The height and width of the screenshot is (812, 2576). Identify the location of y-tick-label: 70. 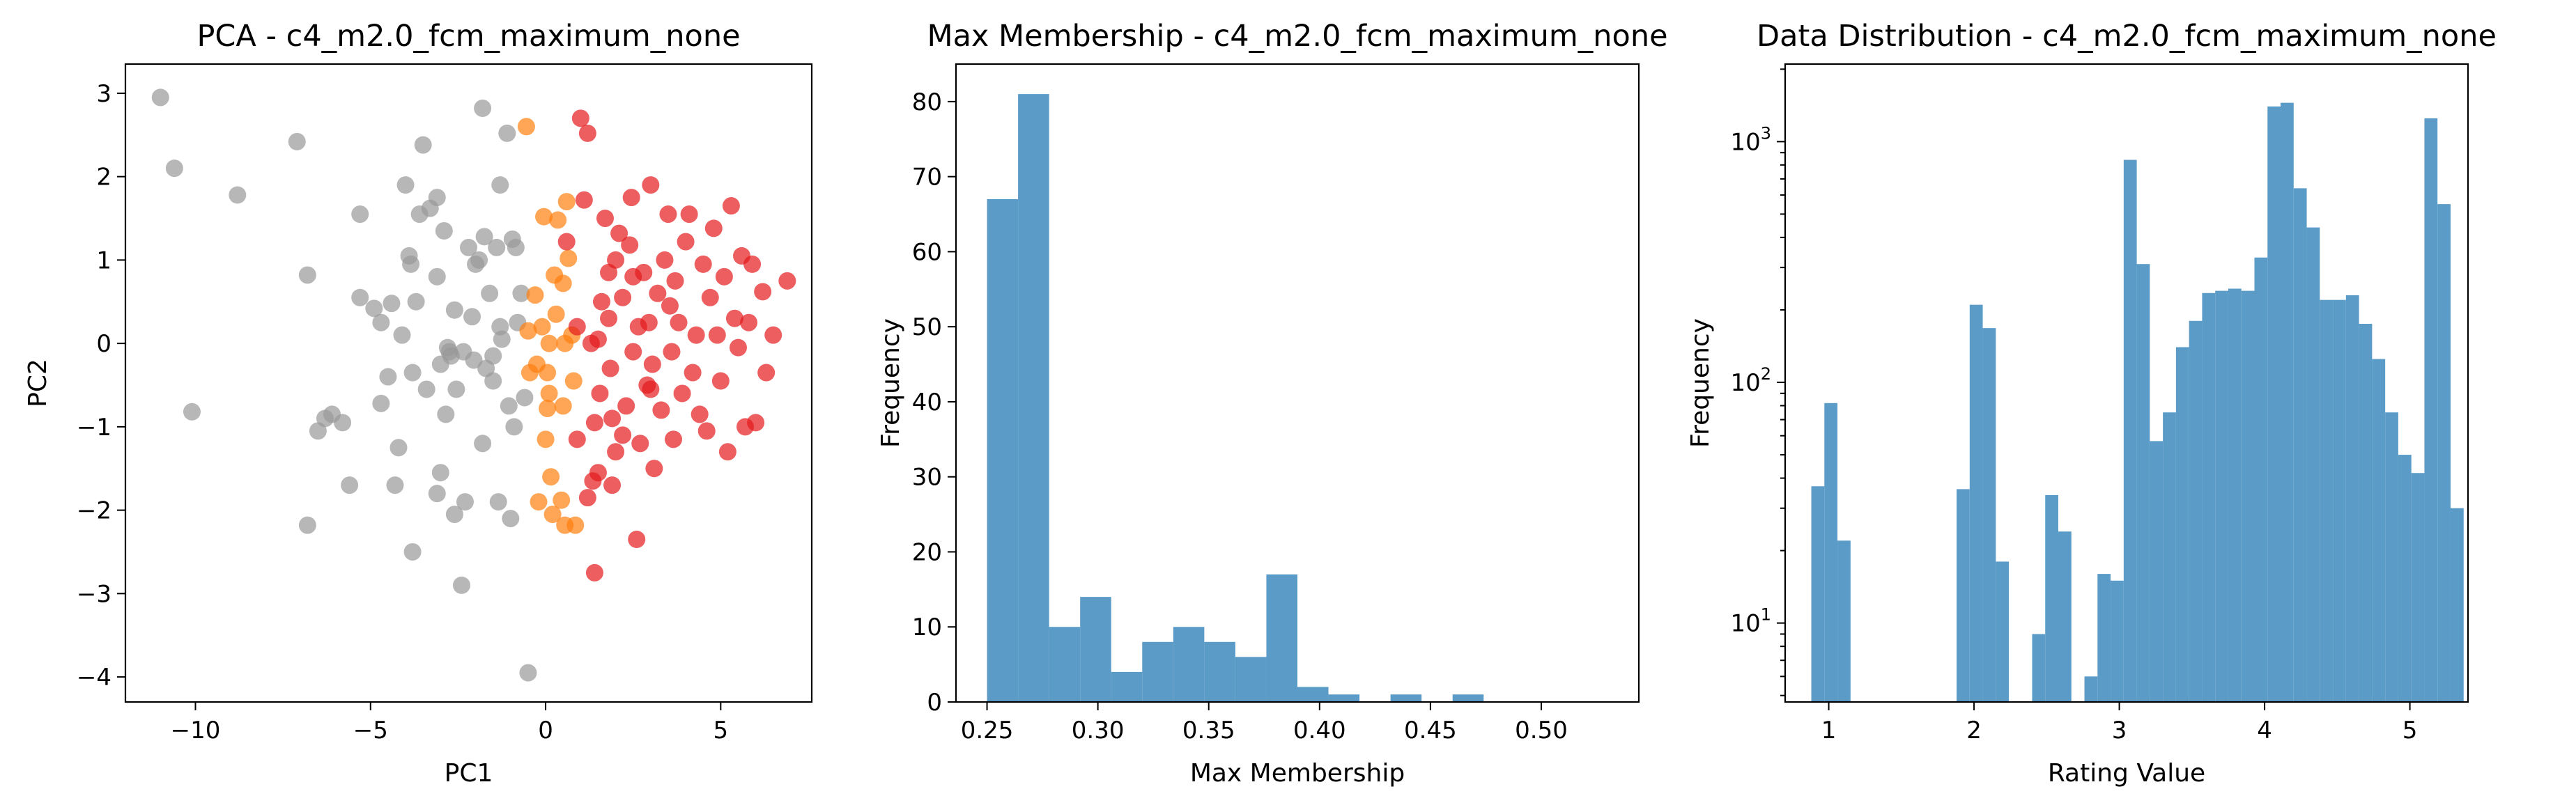
(927, 178).